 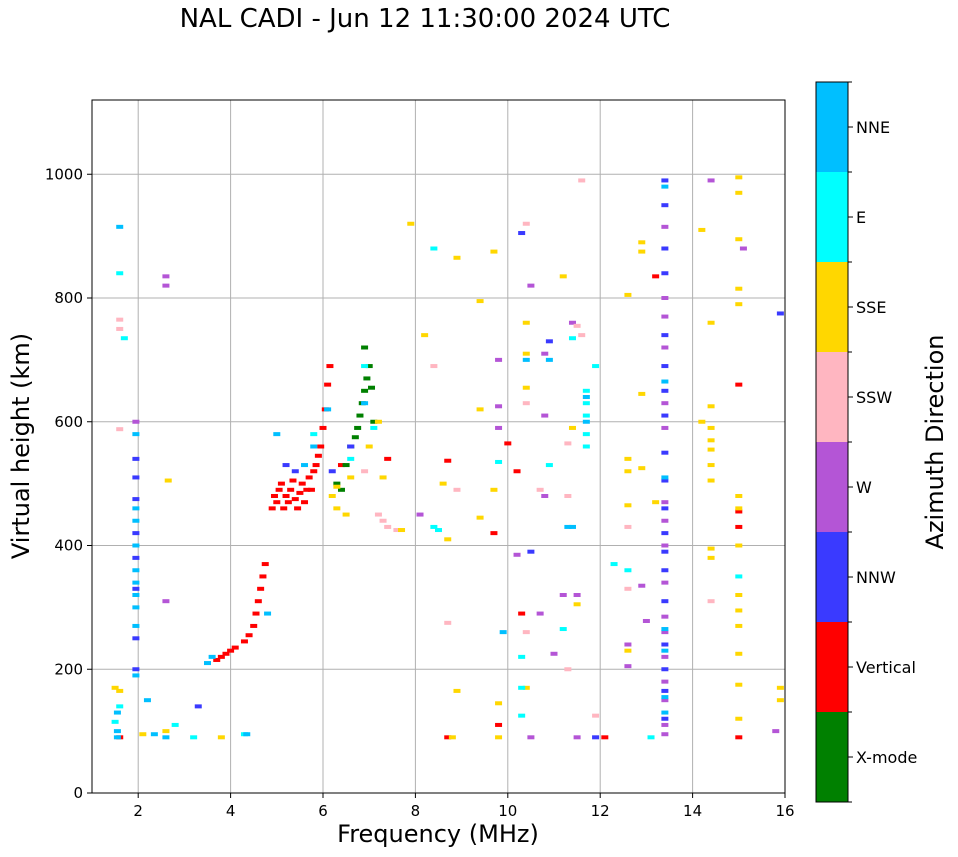 What do you see at coordinates (784, 811) in the screenshot?
I see `x-tick-label: 16` at bounding box center [784, 811].